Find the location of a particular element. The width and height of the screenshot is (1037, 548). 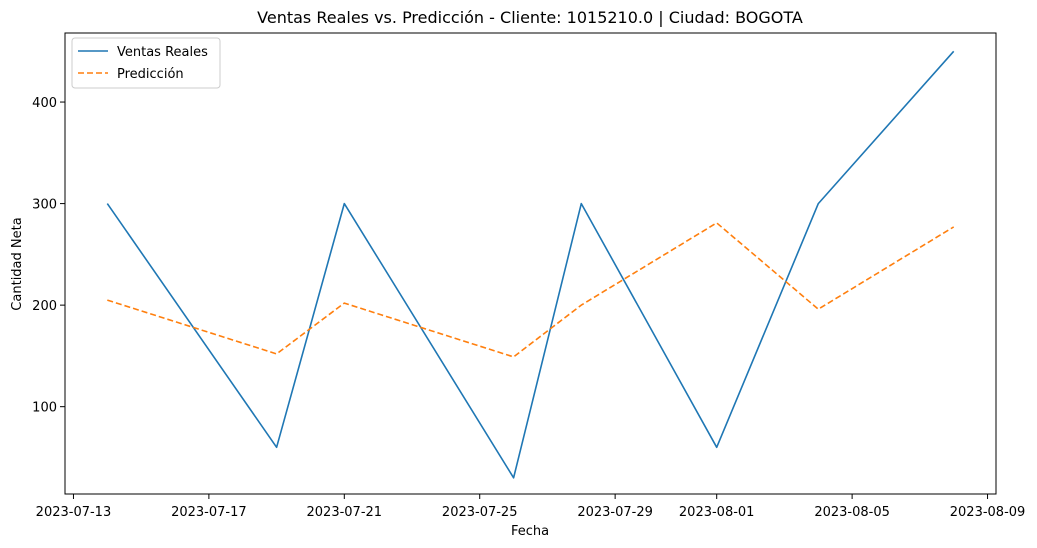

legend-box is located at coordinates (146, 63).